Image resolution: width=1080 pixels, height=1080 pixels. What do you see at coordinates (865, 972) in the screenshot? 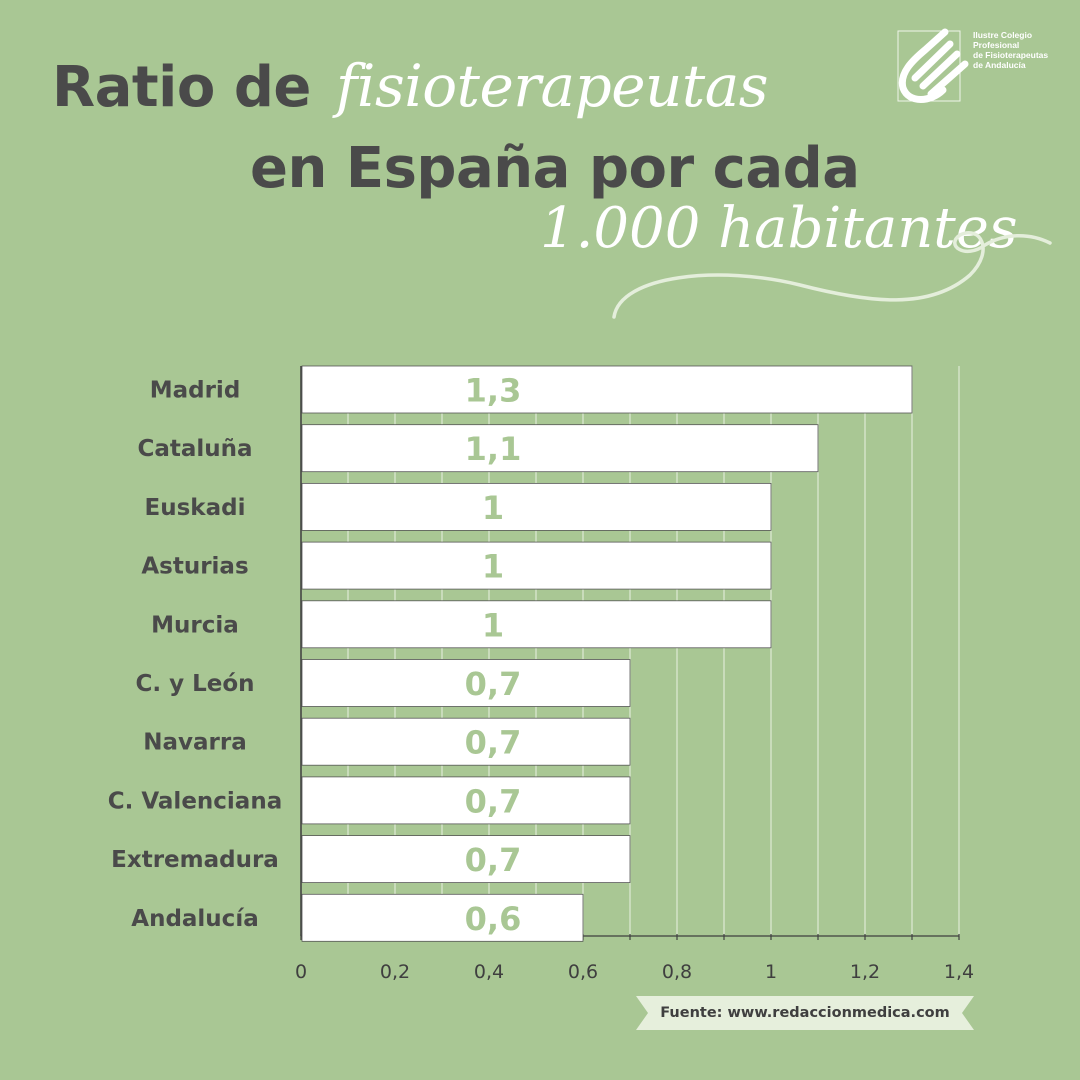
I see `x-tick-label: 1,2` at bounding box center [865, 972].